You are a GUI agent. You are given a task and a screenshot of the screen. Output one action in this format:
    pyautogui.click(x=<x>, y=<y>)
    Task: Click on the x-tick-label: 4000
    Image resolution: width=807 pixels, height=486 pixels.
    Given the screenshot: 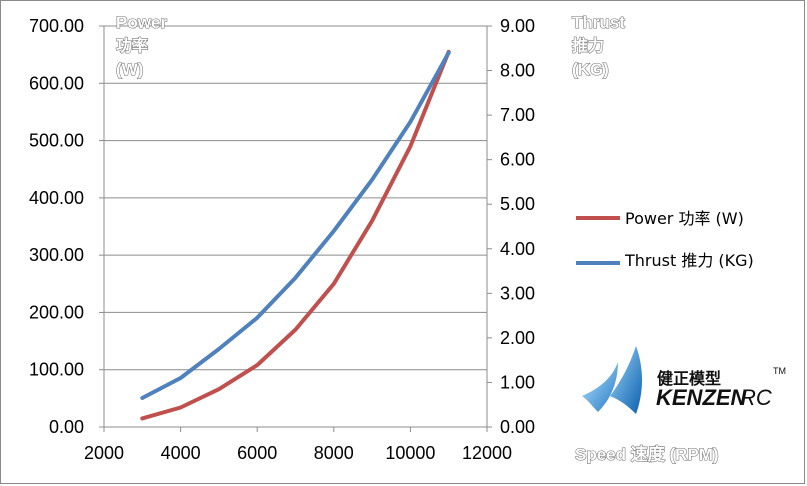 What is the action you would take?
    pyautogui.click(x=181, y=453)
    